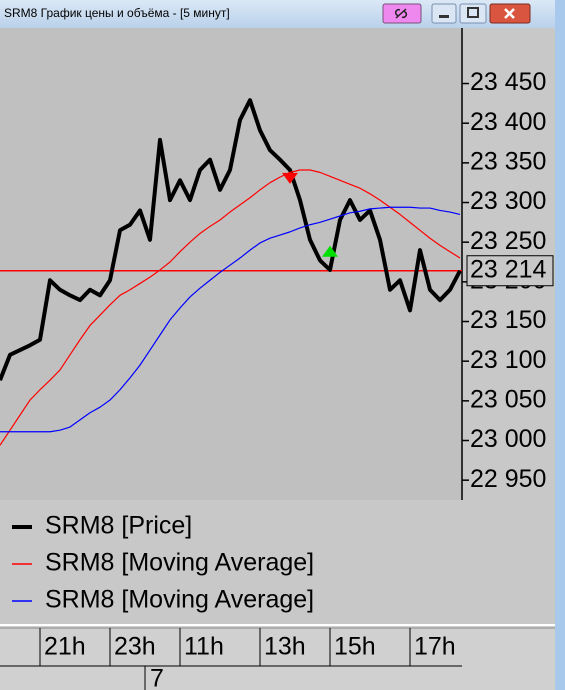 The height and width of the screenshot is (690, 565). I want to click on x-tick-label: 17h, so click(435, 647).